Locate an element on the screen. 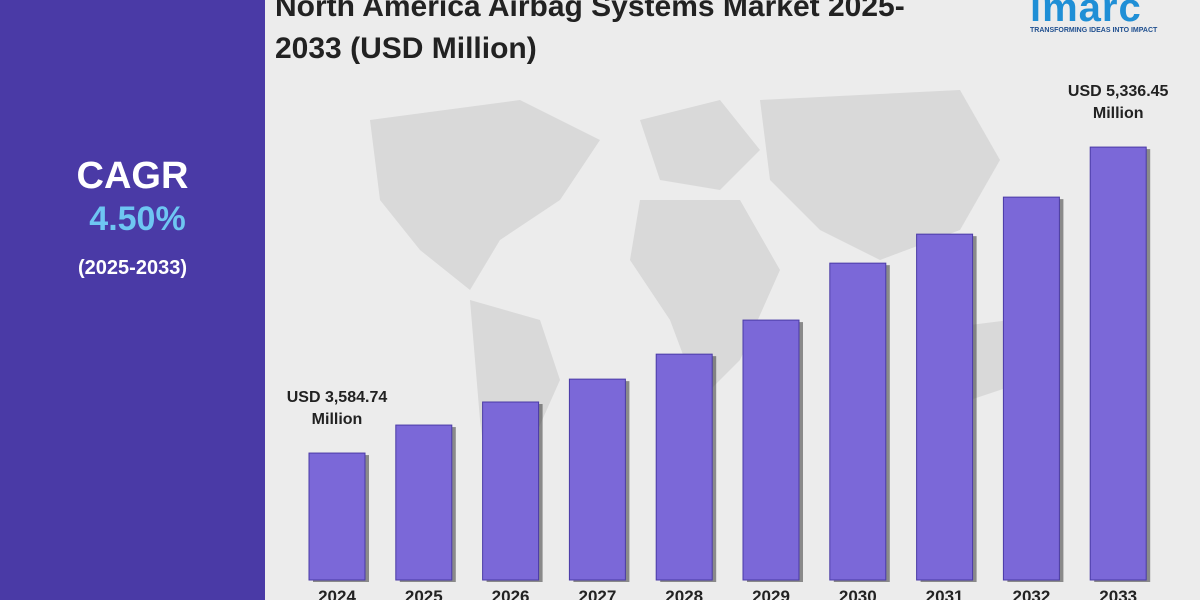  x-tick-label: 2029 is located at coordinates (771, 593).